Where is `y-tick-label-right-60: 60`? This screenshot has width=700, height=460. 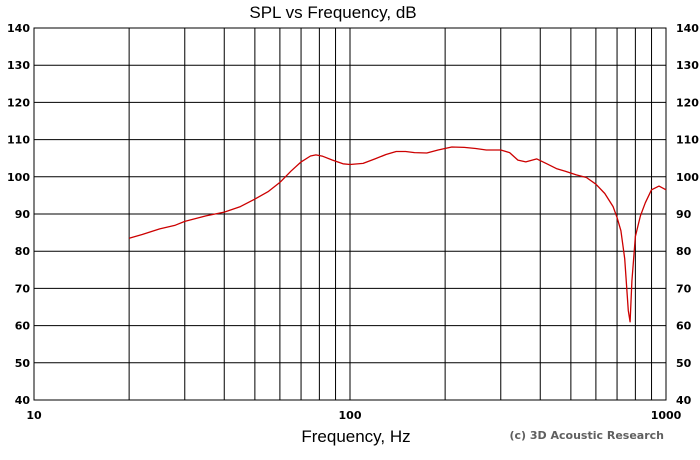
y-tick-label-right-60: 60 is located at coordinates (684, 326).